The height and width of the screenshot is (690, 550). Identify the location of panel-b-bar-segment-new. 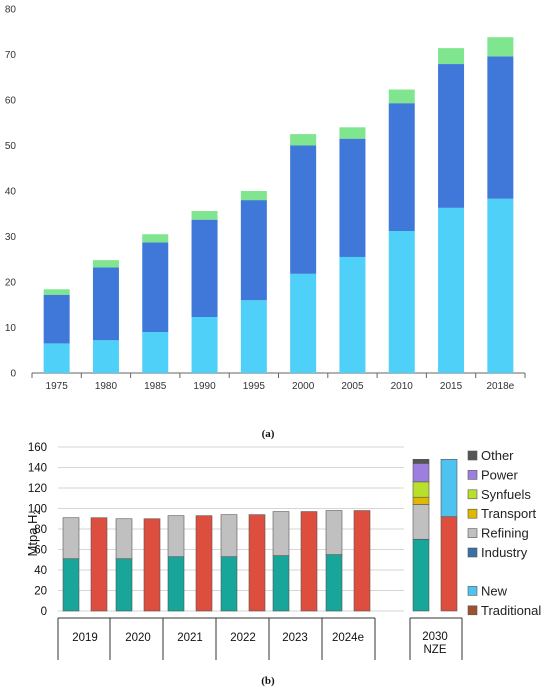
(449, 487).